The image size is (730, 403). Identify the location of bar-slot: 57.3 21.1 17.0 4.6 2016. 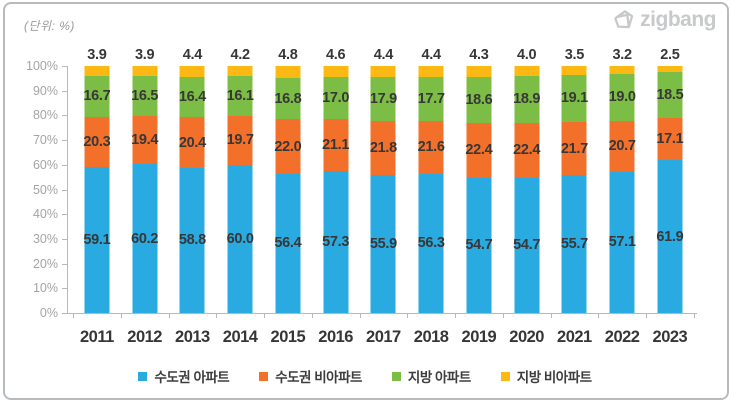
(336, 196).